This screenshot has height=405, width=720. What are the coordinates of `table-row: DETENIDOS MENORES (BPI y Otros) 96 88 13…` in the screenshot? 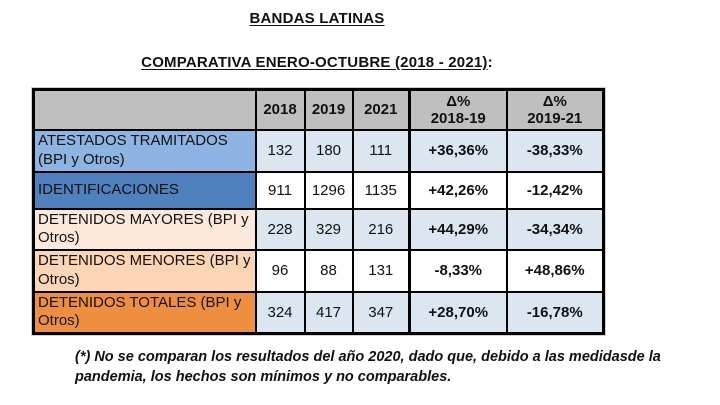 It's located at (318, 271).